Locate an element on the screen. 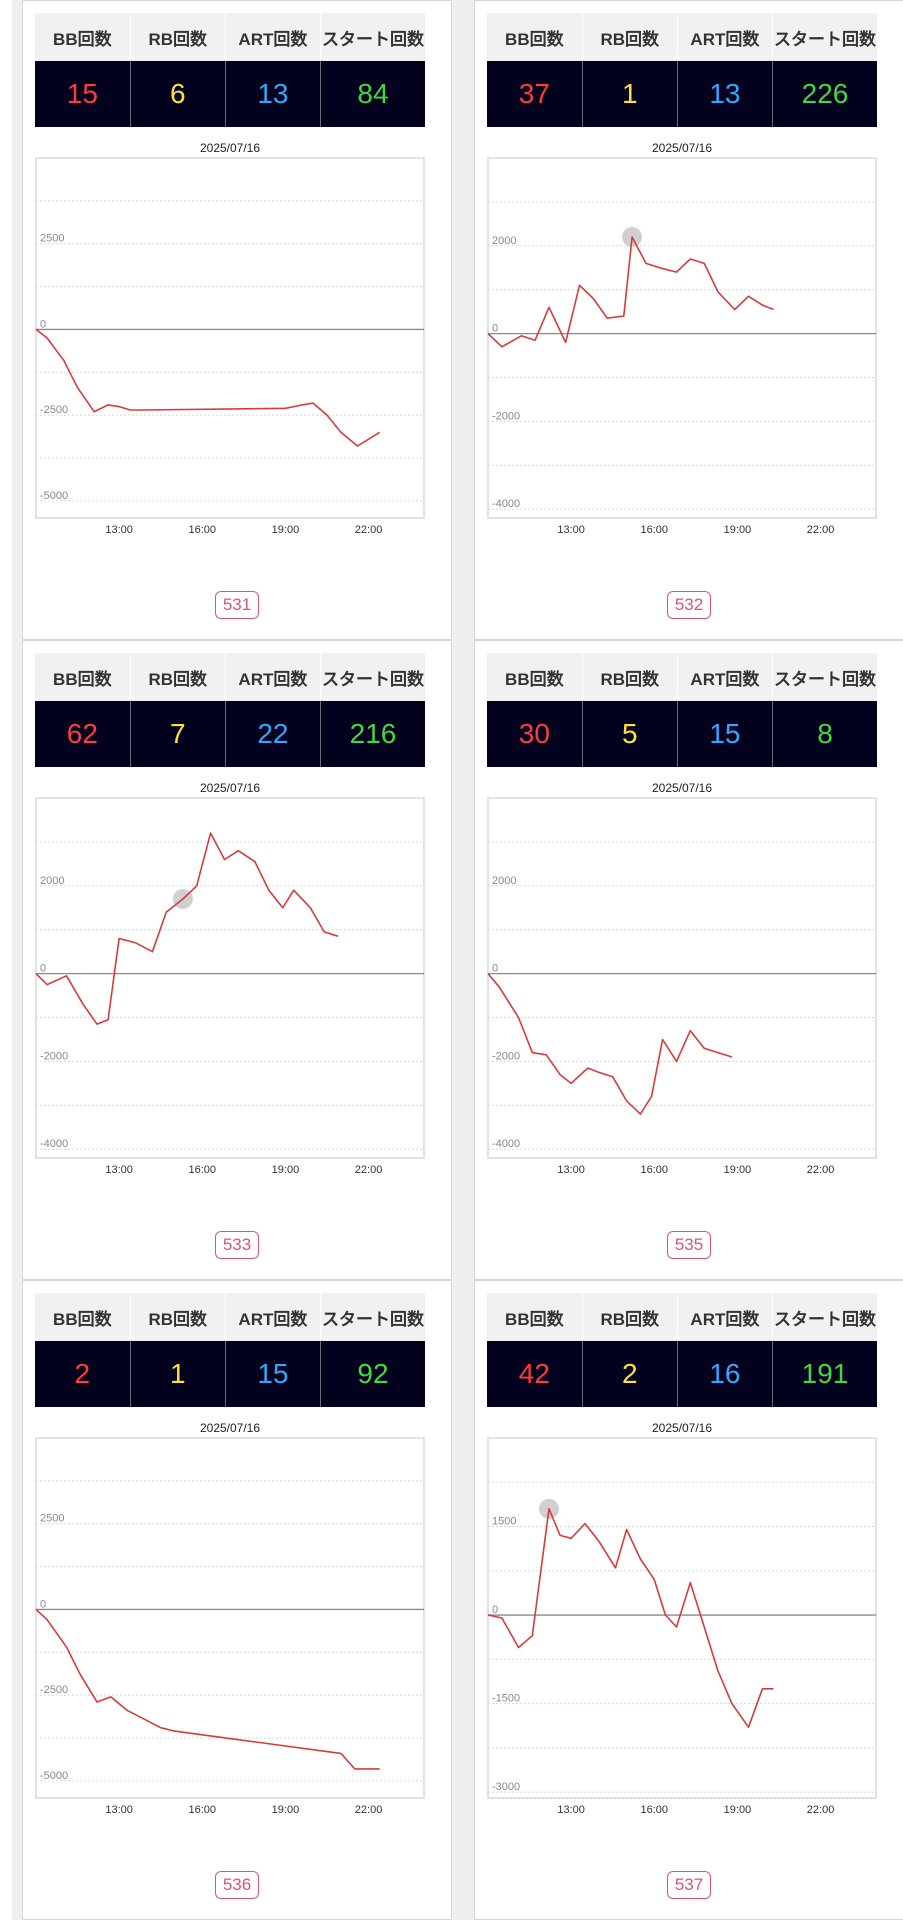 The height and width of the screenshot is (1920, 903). stats-value-row: 2 1 15 92 is located at coordinates (230, 1374).